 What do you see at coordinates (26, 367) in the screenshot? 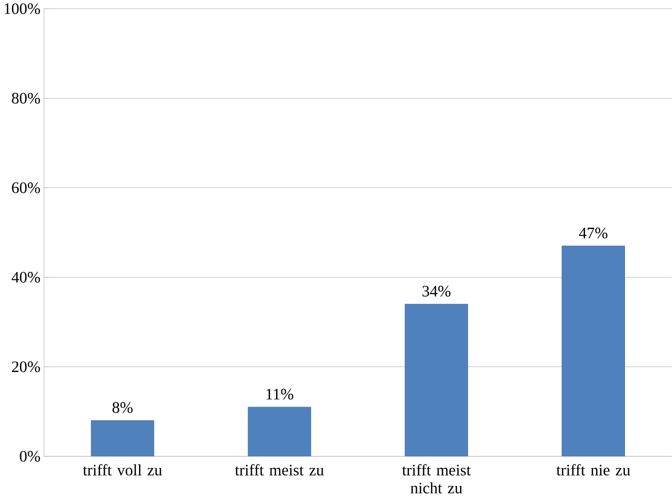
I see `y-tick-label: 20%` at bounding box center [26, 367].